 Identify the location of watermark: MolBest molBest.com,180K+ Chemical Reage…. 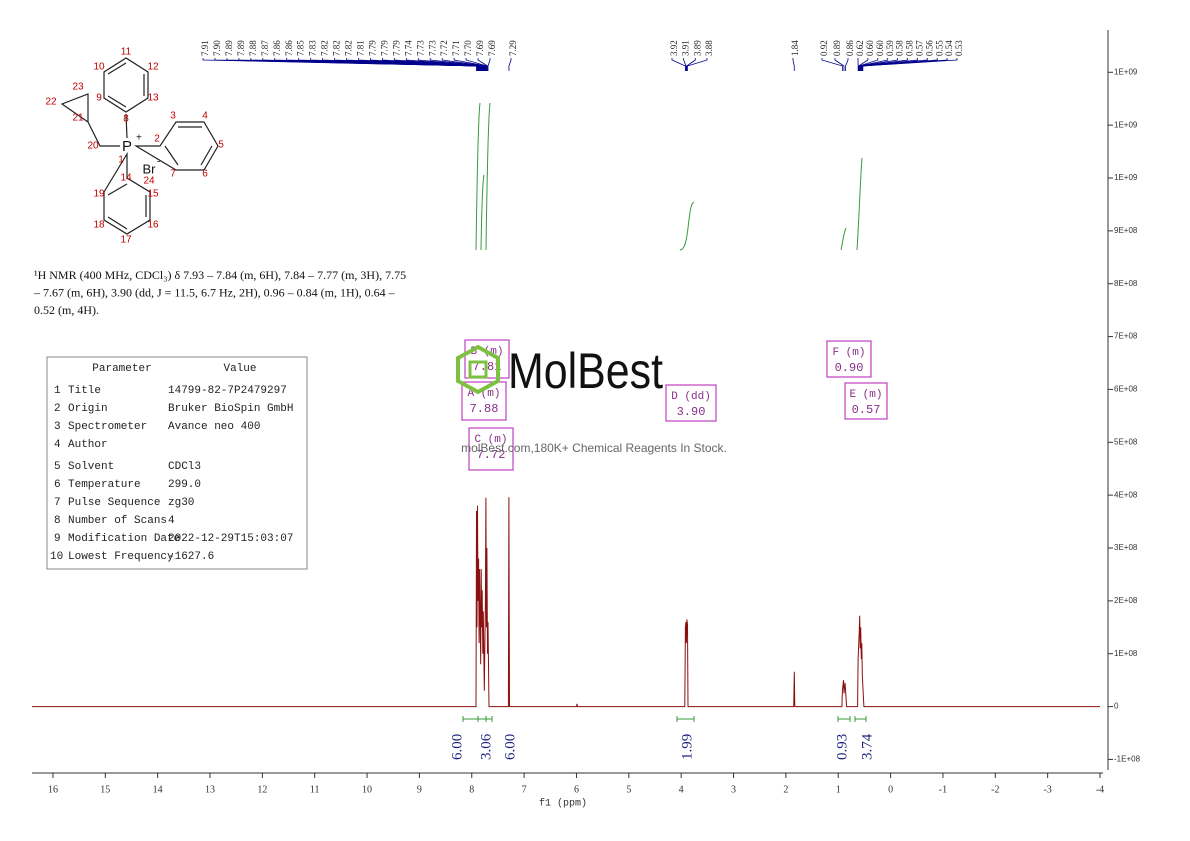
(591, 399).